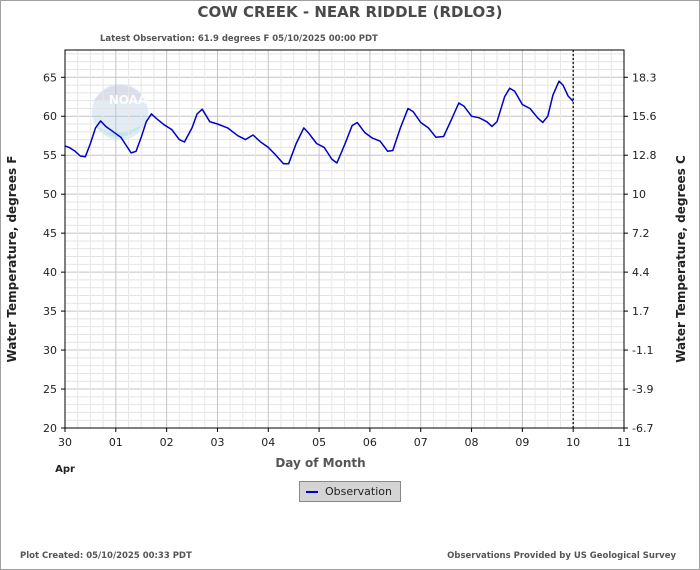 This screenshot has height=570, width=700. I want to click on y-right-tick-label: 4.4, so click(641, 272).